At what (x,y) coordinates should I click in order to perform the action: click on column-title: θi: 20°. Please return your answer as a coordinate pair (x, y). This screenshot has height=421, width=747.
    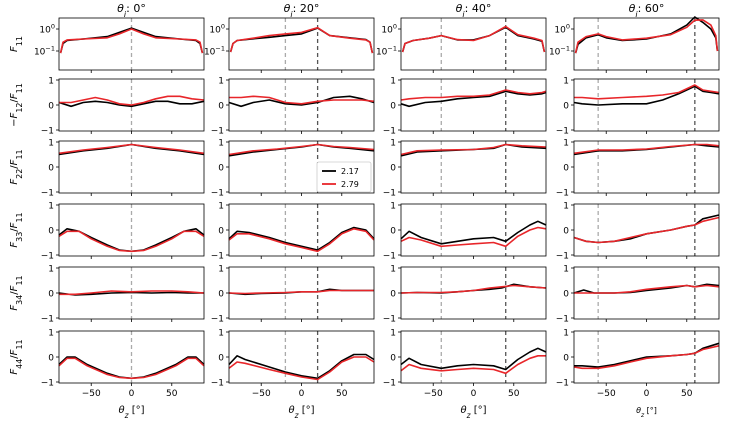
    Looking at the image, I should click on (302, 10).